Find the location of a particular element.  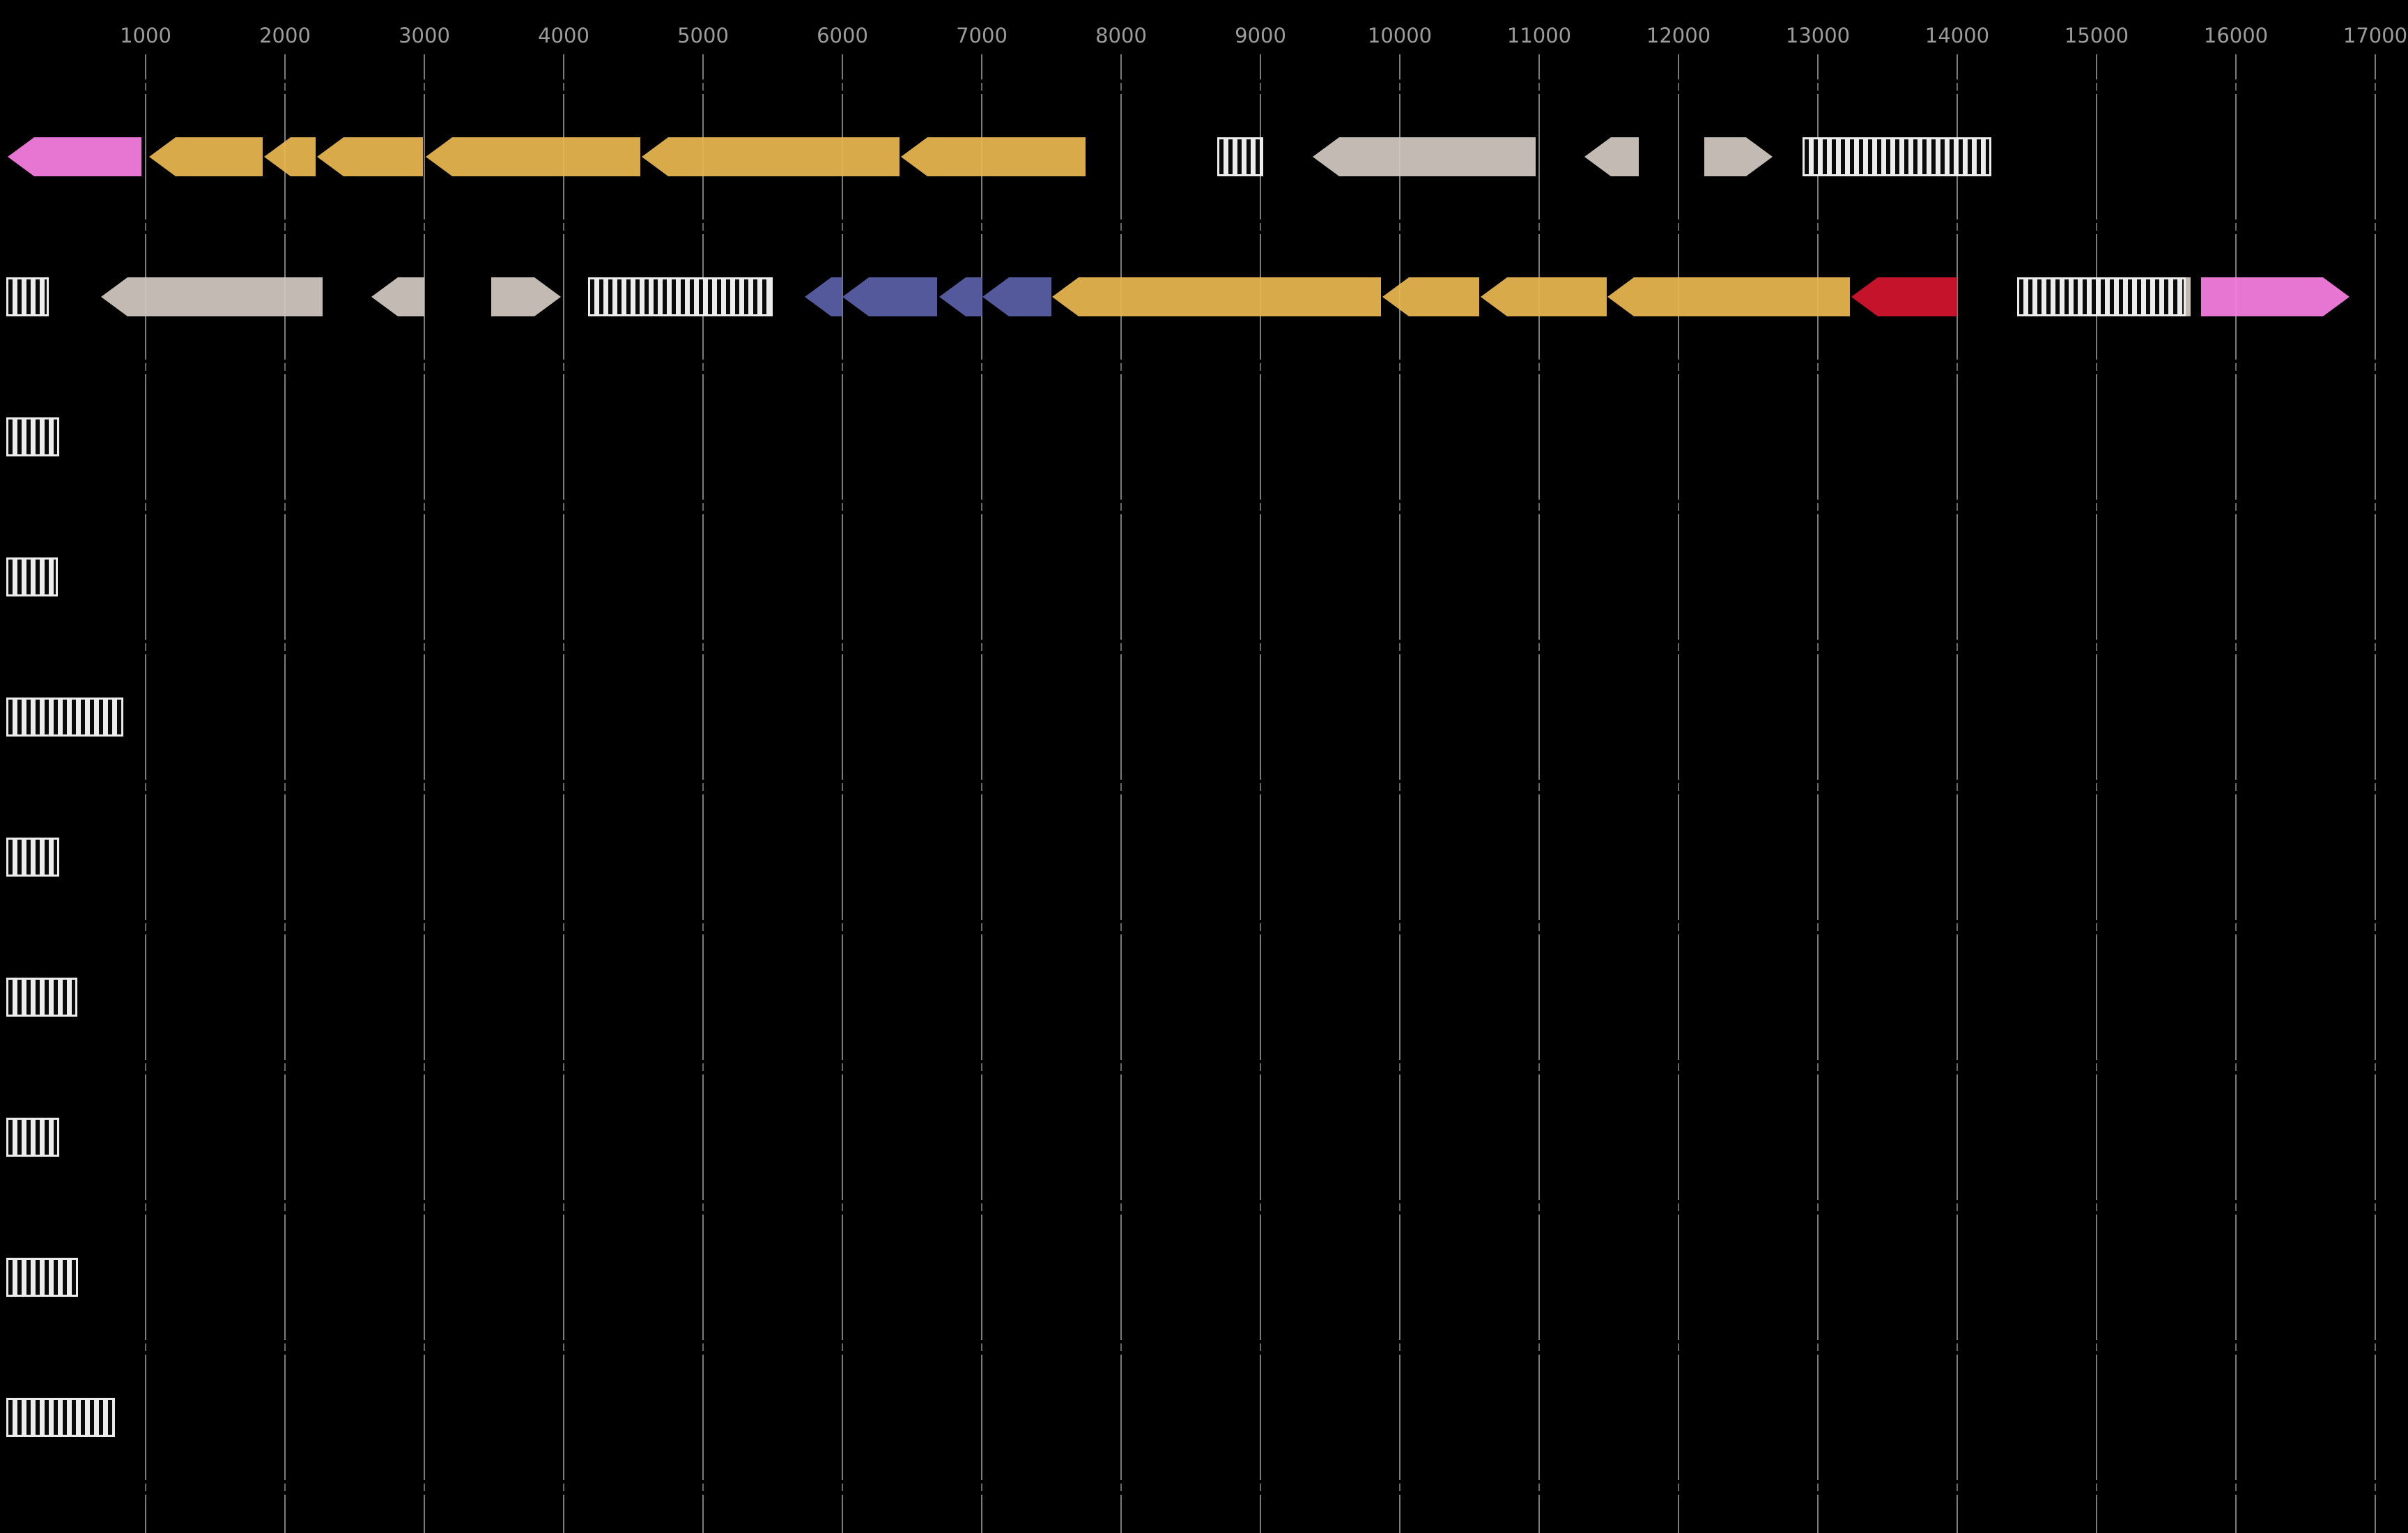

axis-tick-label: 4000 is located at coordinates (564, 35).